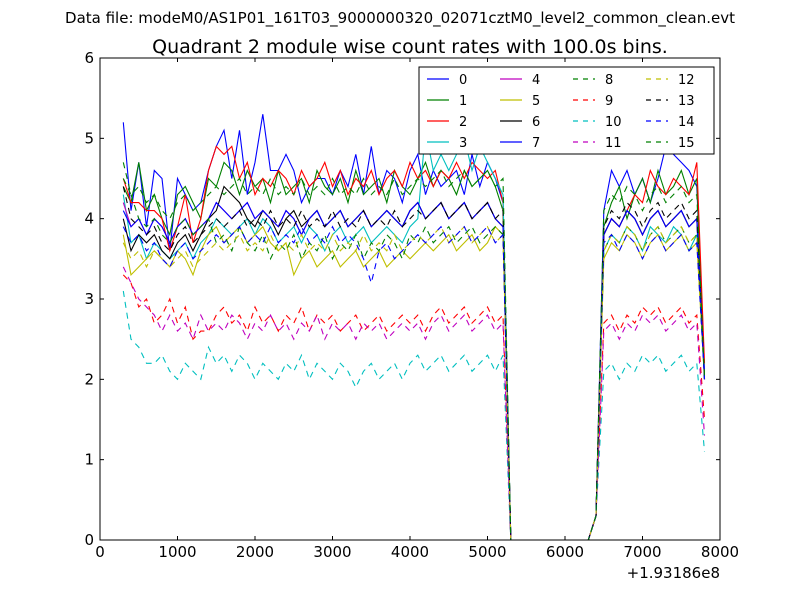 The height and width of the screenshot is (600, 800). Describe the element at coordinates (463, 122) in the screenshot. I see `legend-label-2: 2` at that location.